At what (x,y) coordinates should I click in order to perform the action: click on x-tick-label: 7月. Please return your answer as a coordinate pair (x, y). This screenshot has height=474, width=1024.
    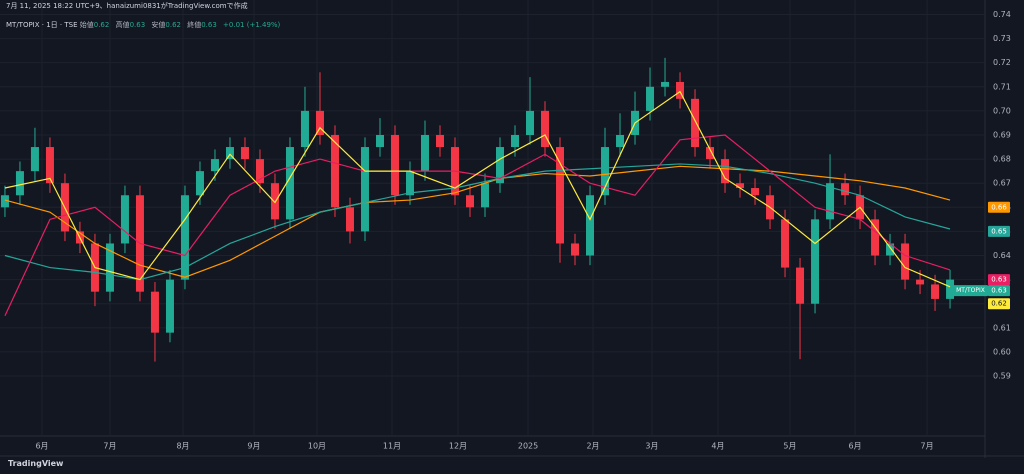
    Looking at the image, I should click on (109, 446).